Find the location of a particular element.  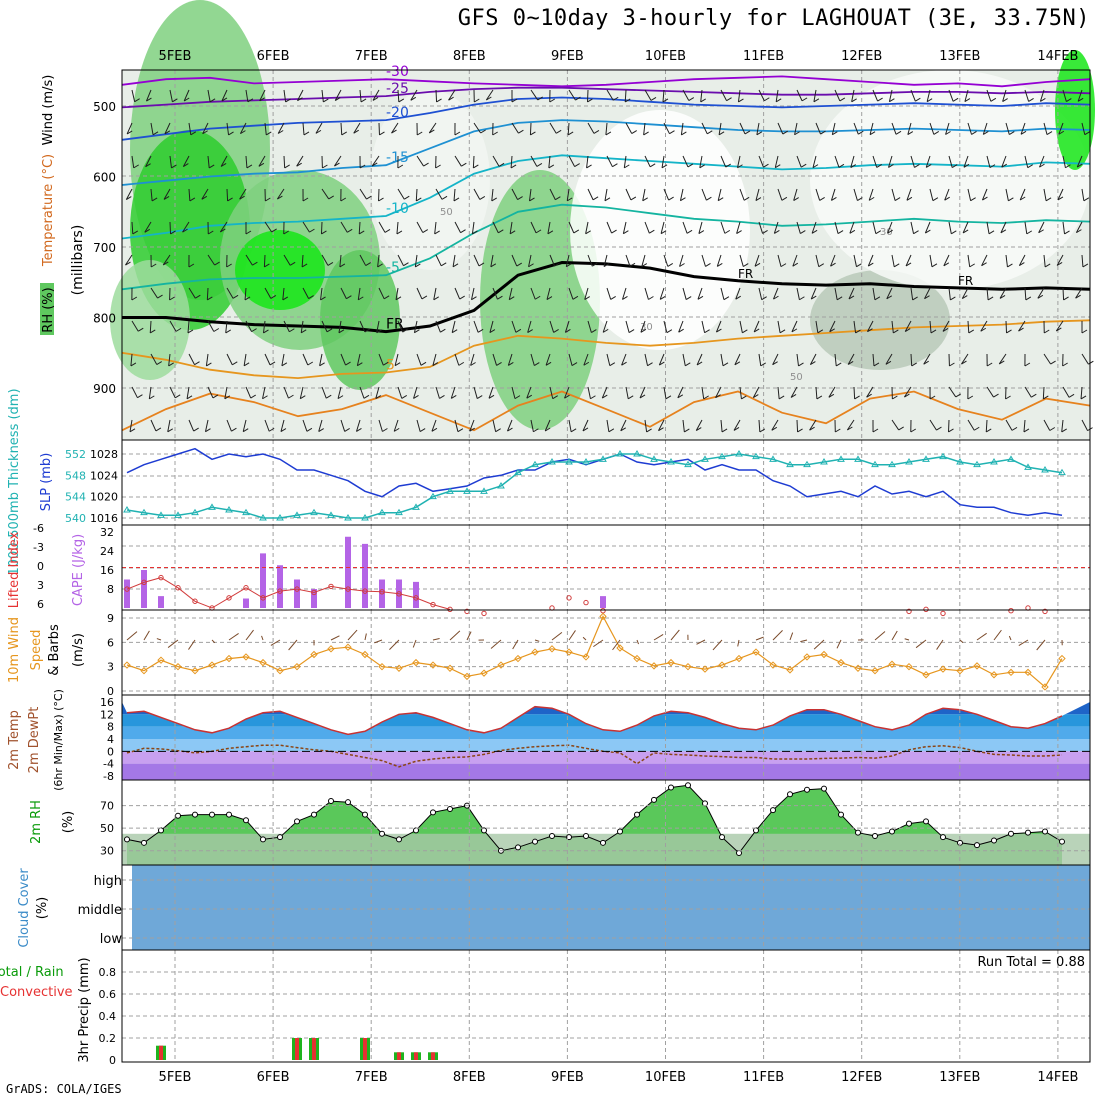

dewpoint-axis-label: 2m DewPt is located at coordinates (34, 740).